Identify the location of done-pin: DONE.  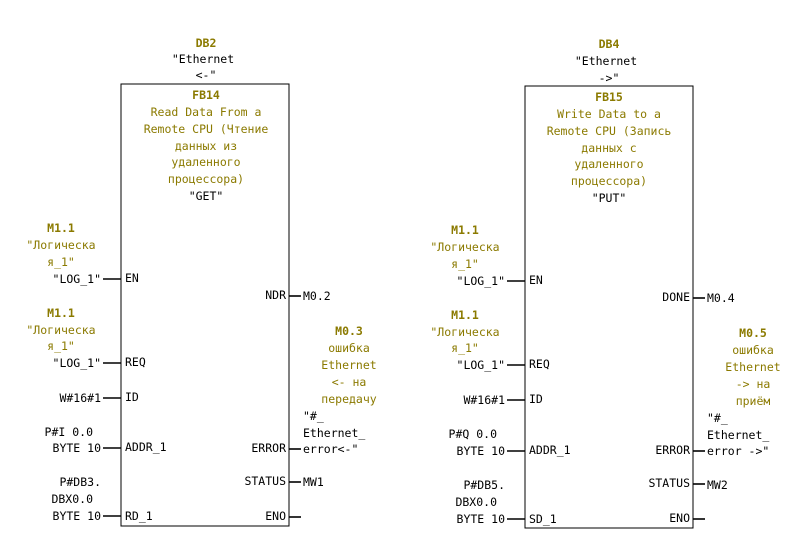
(676, 297).